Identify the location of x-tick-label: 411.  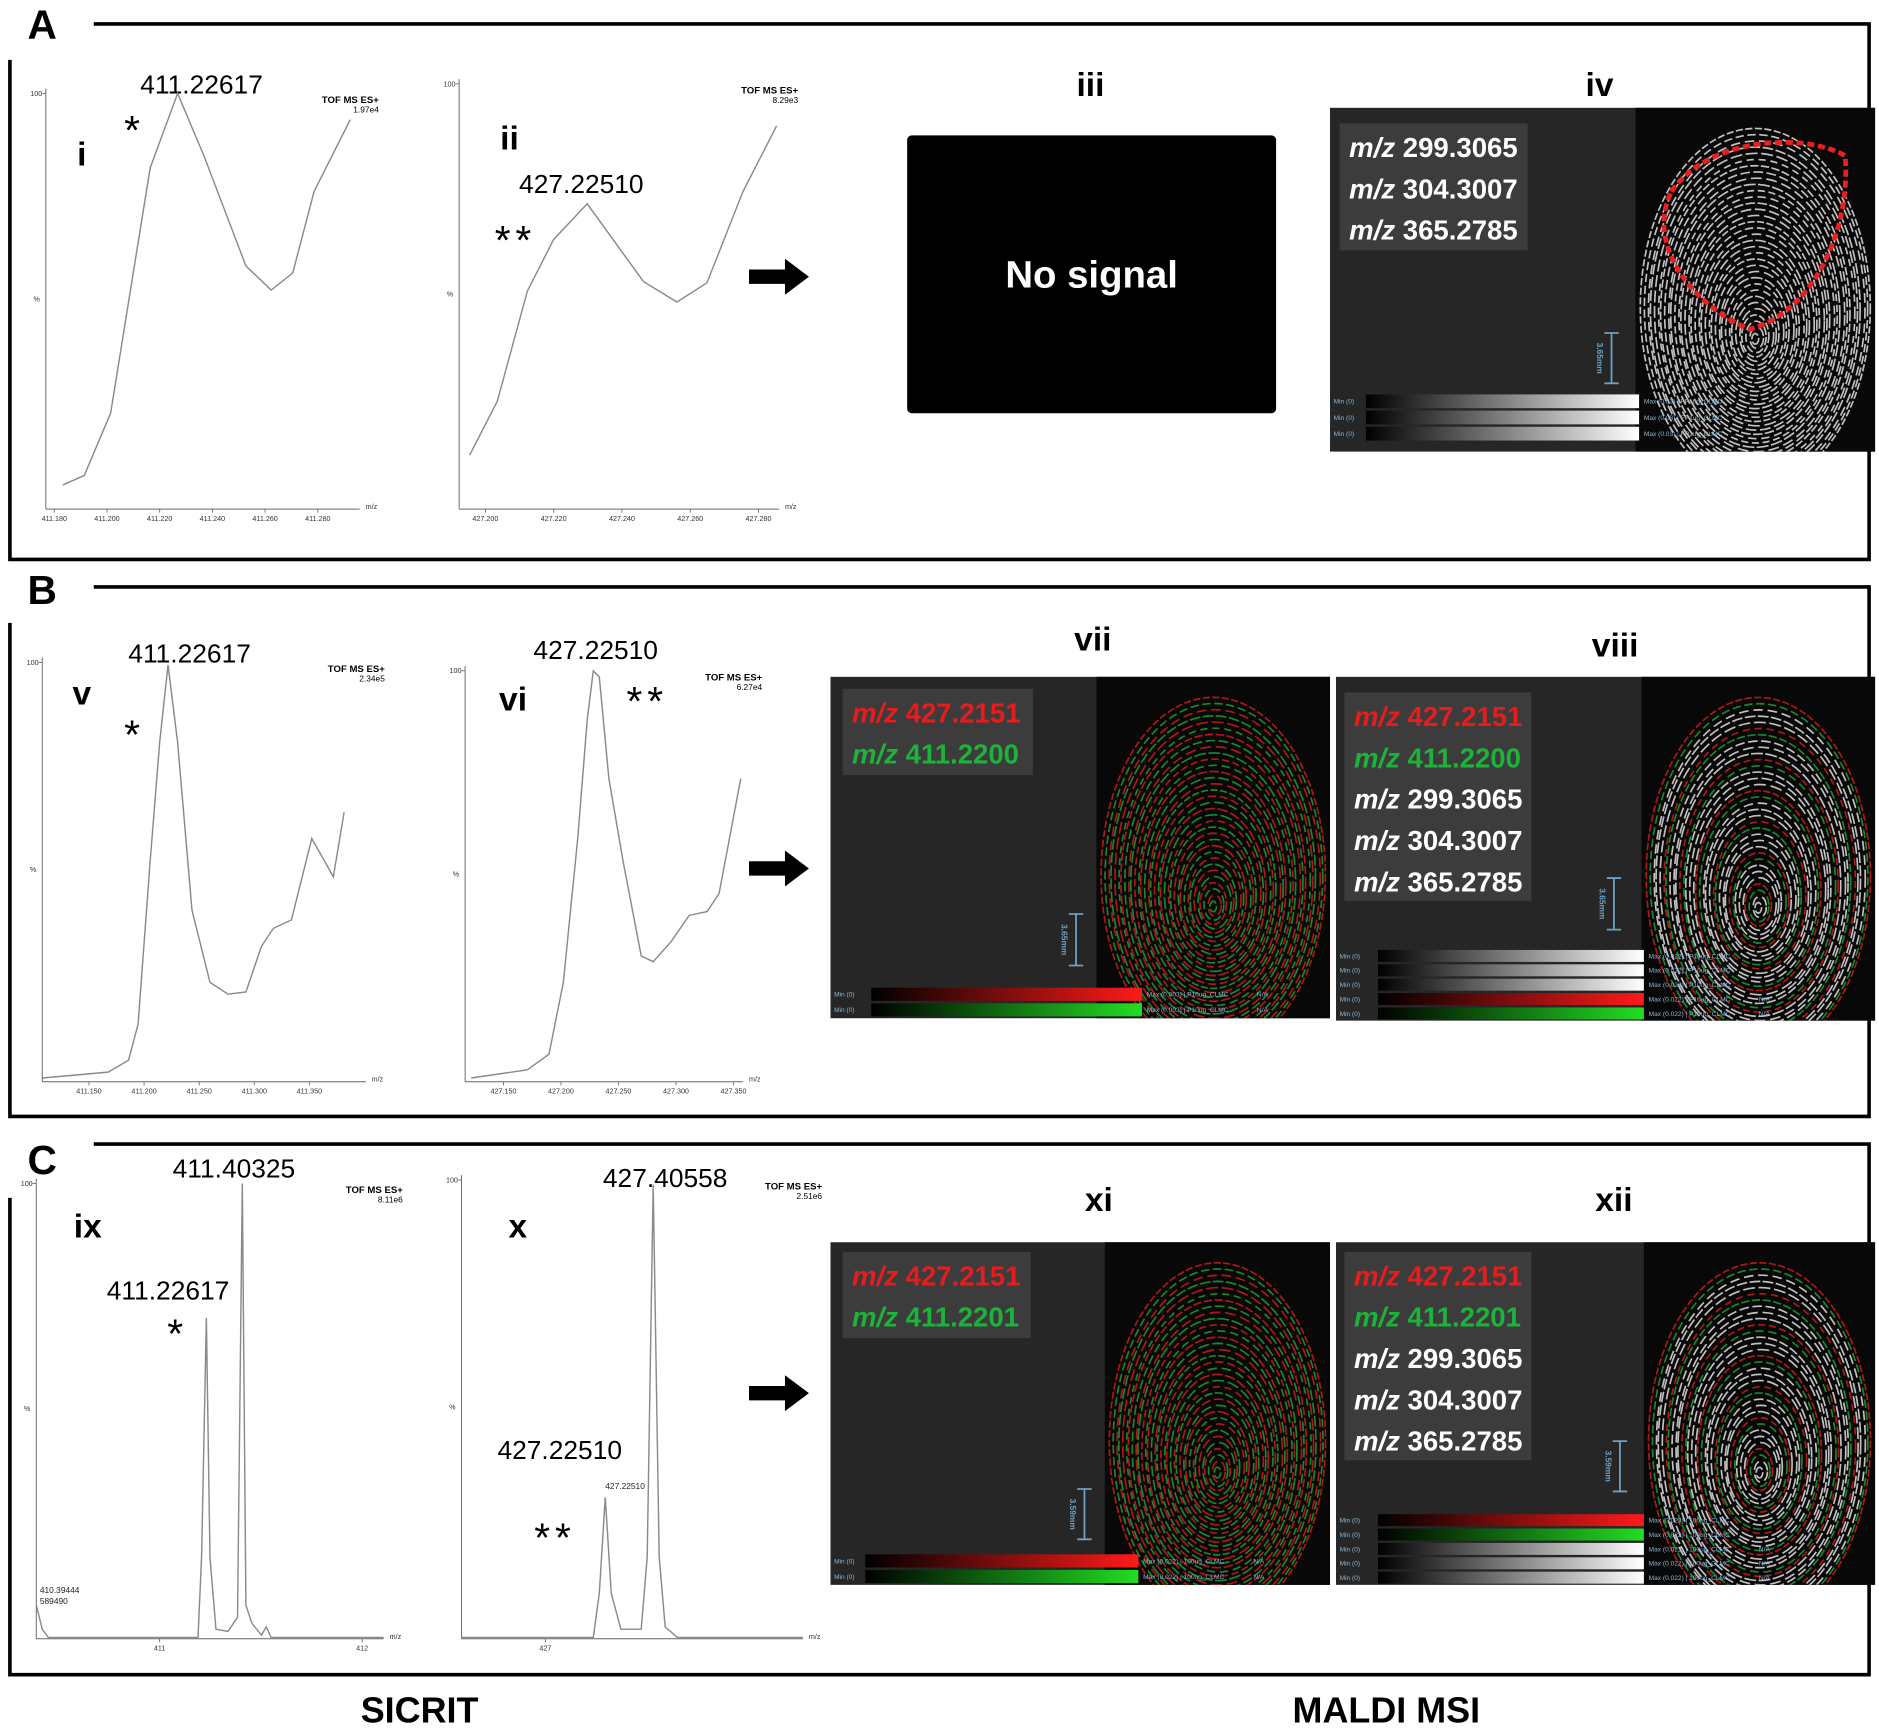
(159, 1649).